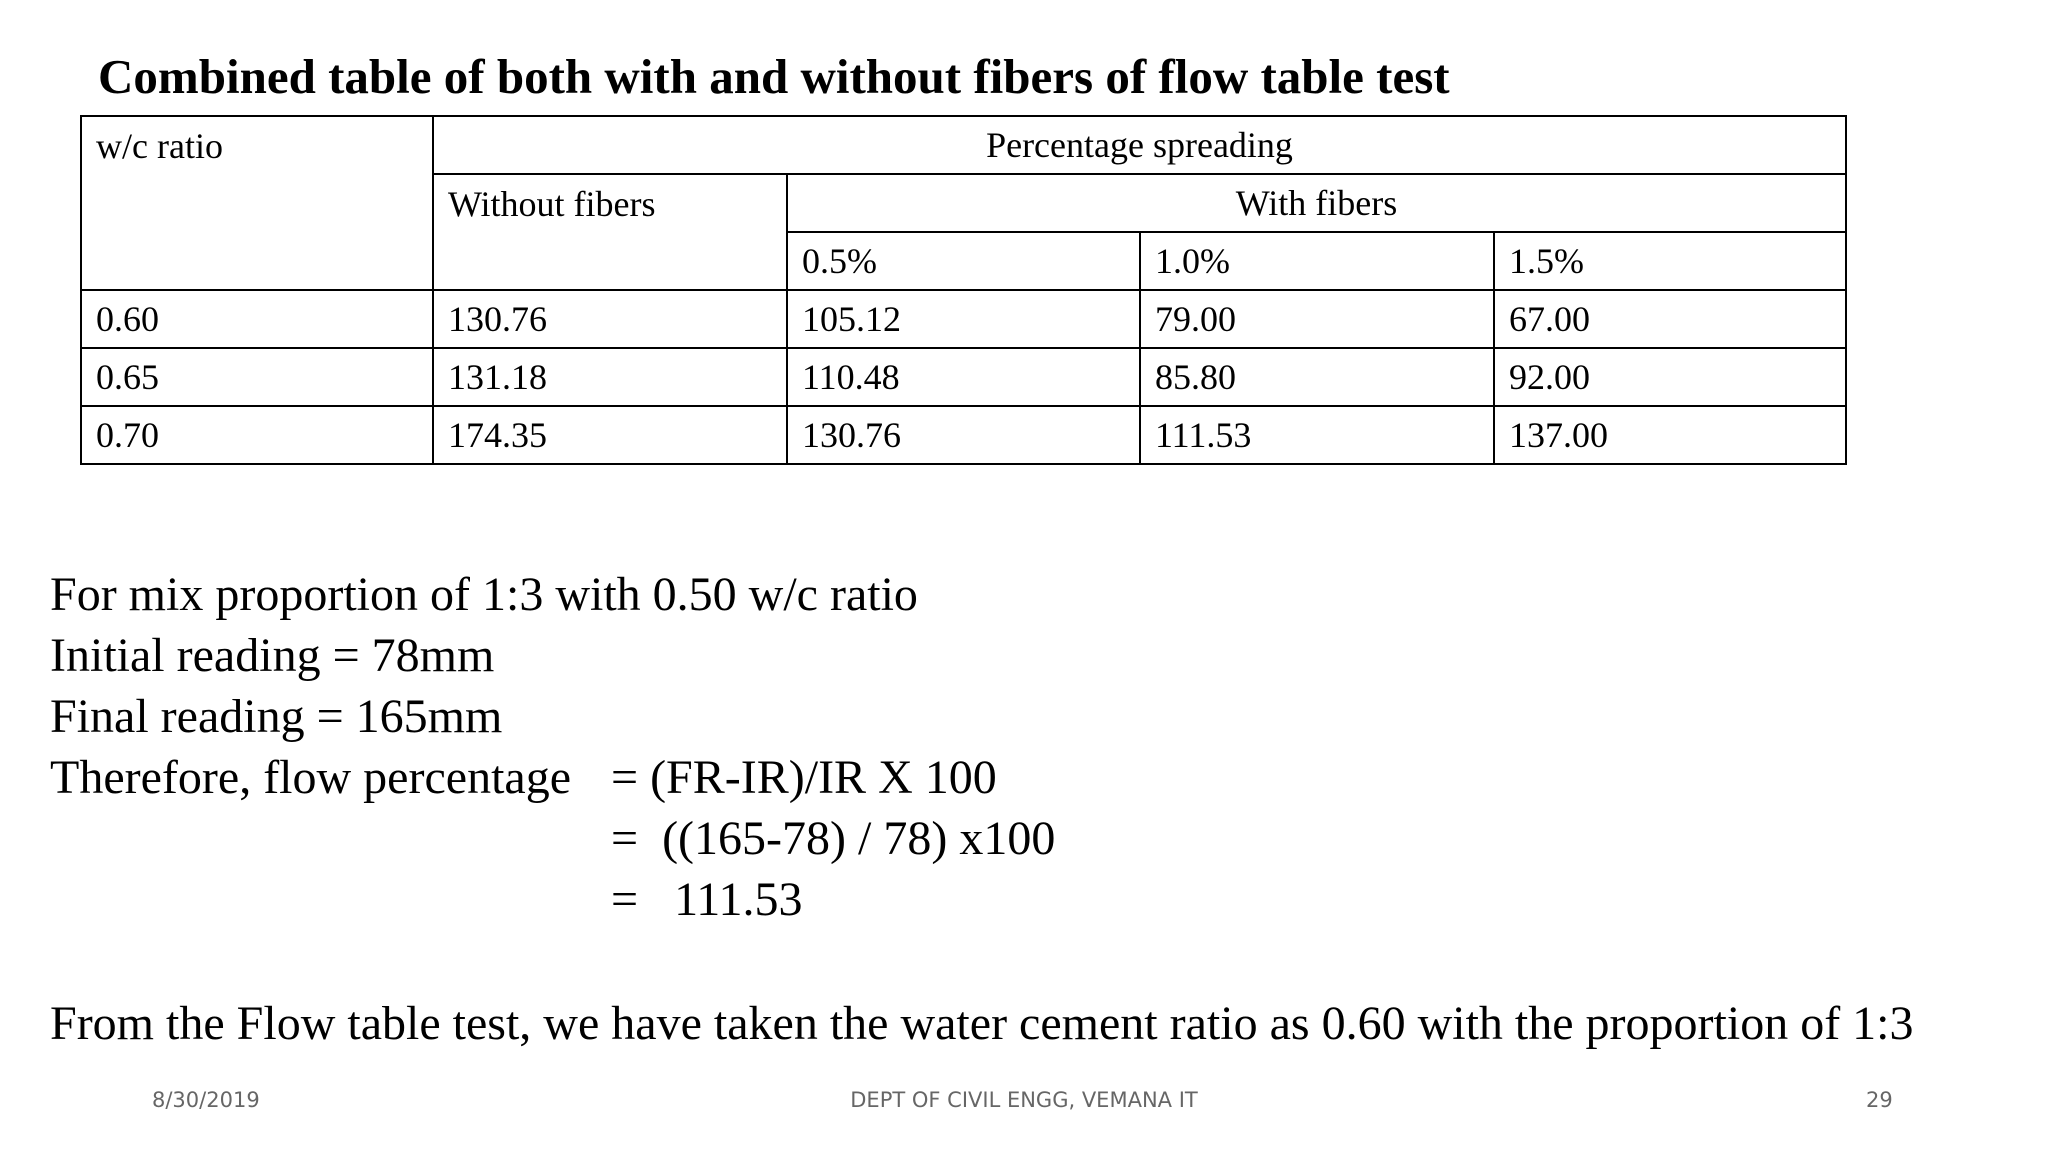 This screenshot has width=2048, height=1152. Describe the element at coordinates (1316, 203) in the screenshot. I see `header-cell: With fibers` at that location.